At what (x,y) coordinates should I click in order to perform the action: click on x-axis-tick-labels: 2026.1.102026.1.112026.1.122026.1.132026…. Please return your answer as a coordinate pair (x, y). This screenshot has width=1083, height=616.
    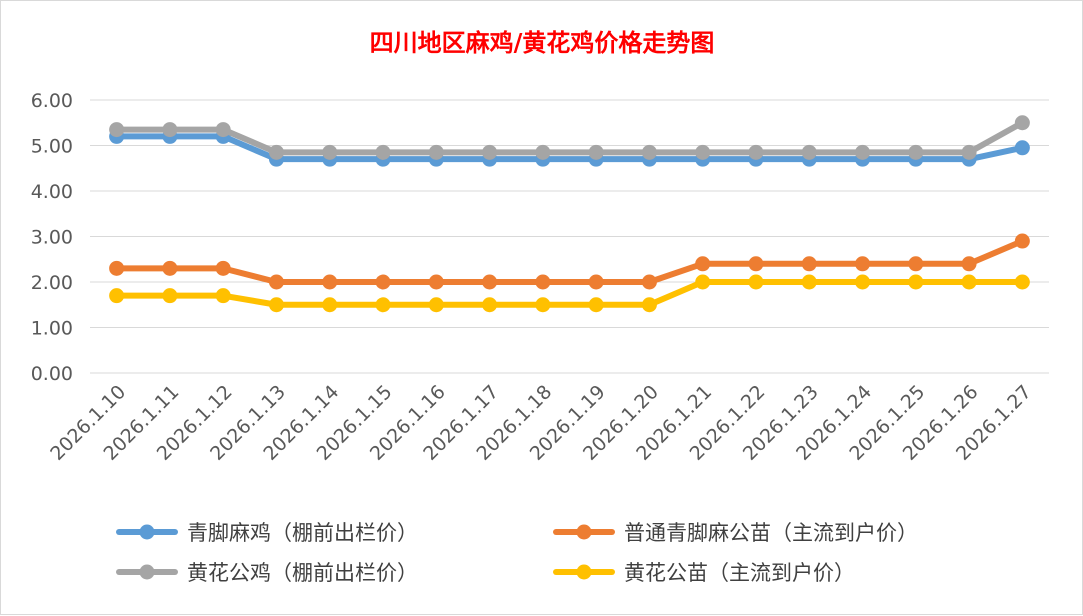
    Looking at the image, I should click on (541, 423).